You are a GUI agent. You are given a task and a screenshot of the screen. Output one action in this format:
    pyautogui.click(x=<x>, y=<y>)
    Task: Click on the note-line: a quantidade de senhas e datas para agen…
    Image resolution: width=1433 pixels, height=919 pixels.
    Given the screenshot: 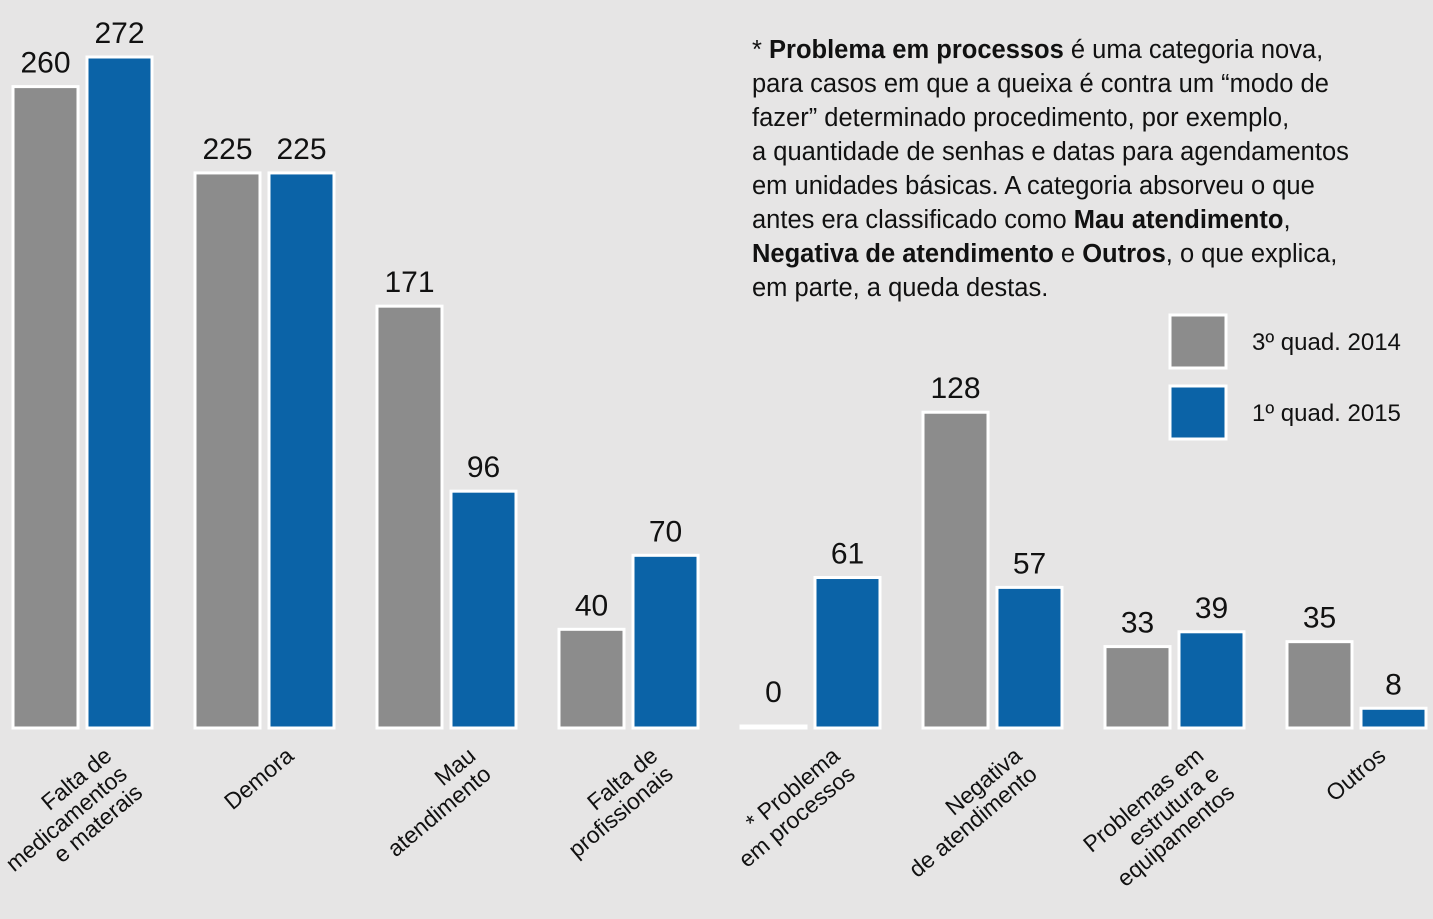 What is the action you would take?
    pyautogui.click(x=1050, y=152)
    